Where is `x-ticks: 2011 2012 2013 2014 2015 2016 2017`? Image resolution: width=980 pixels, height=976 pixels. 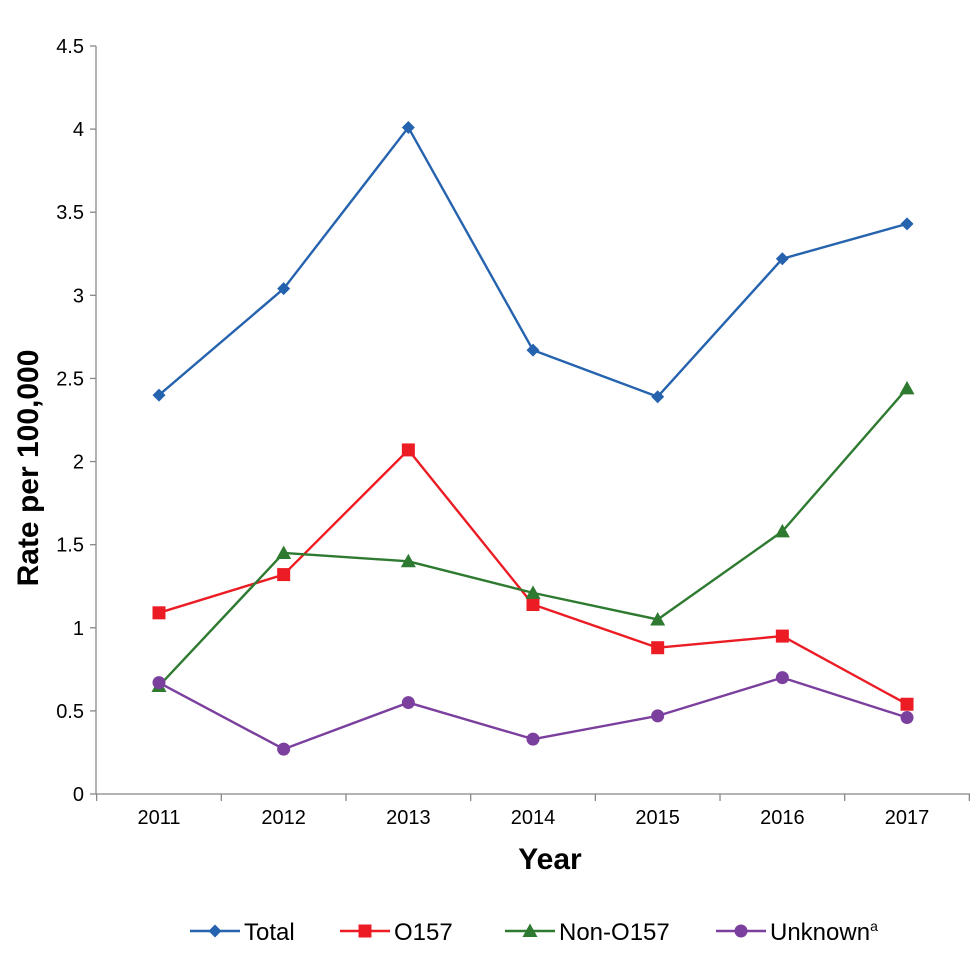 x-ticks: 2011 2012 2013 2014 2015 2016 2017 is located at coordinates (533, 811).